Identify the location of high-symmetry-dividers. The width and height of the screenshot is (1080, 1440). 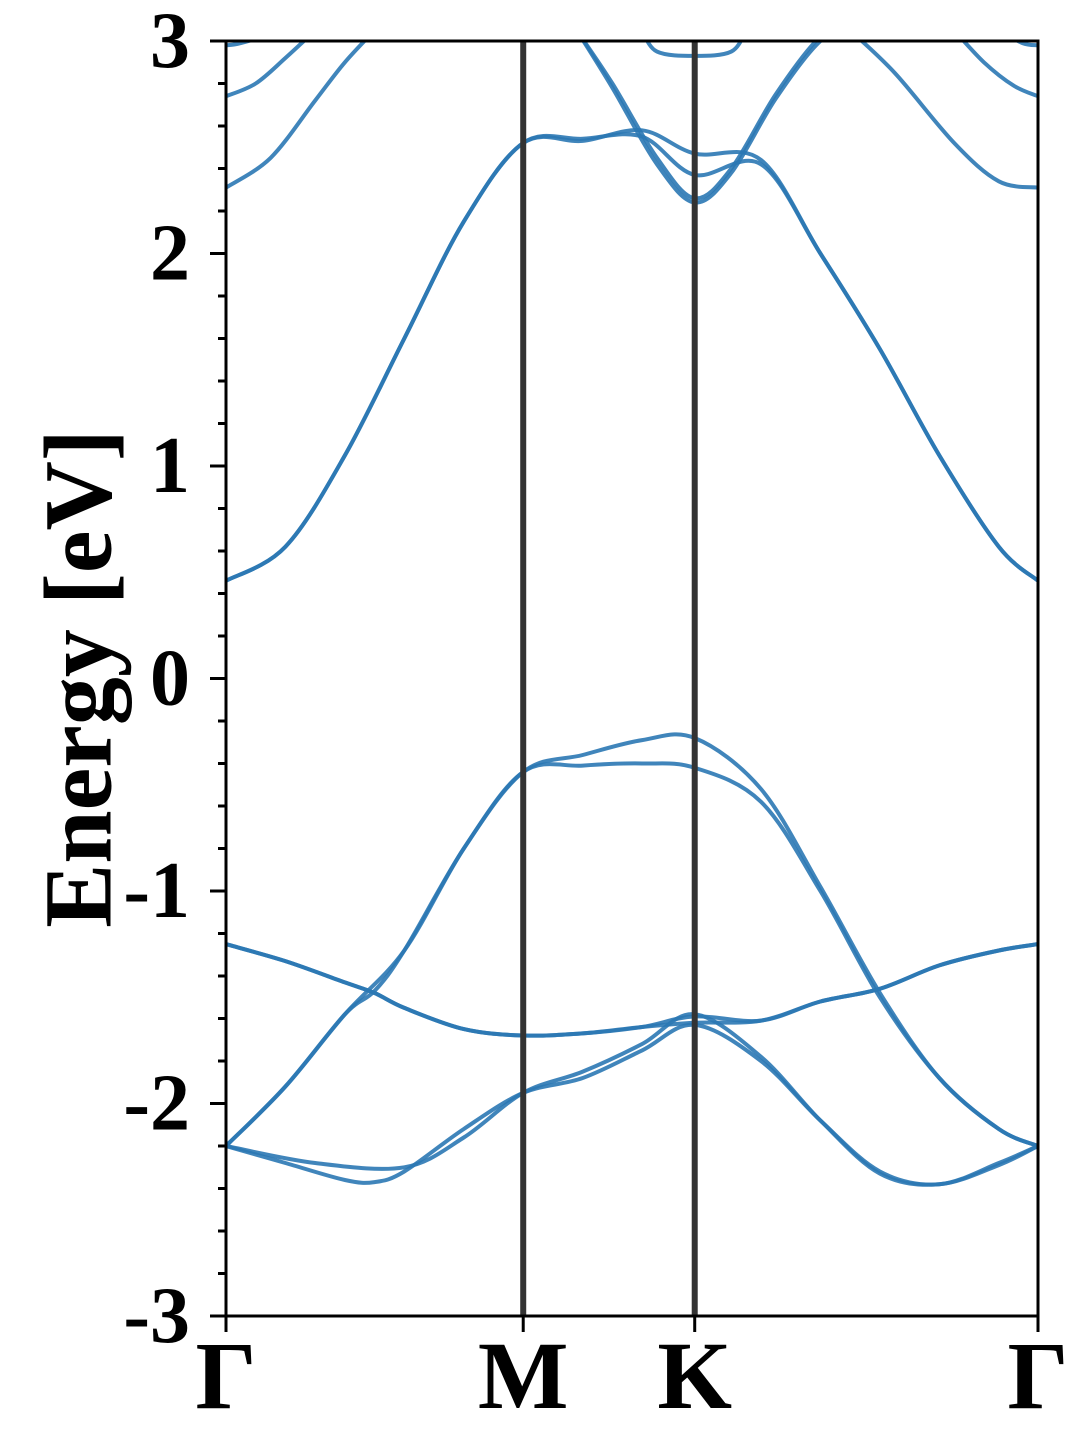
(609, 678).